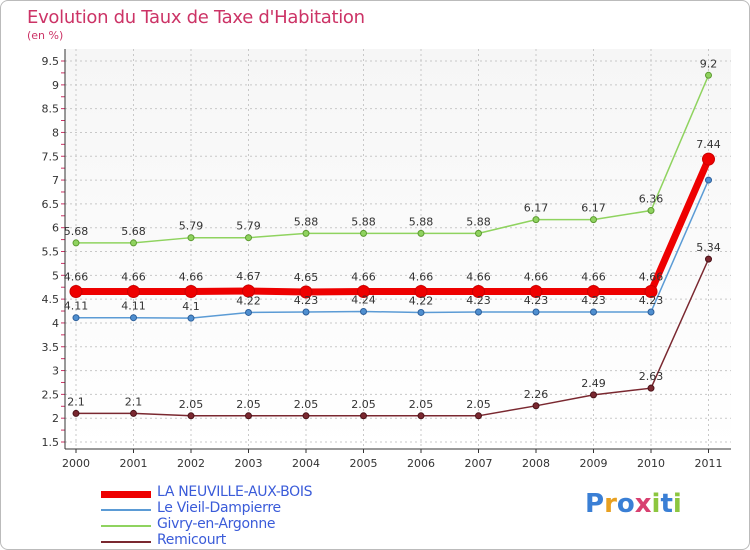 Image resolution: width=750 pixels, height=550 pixels. I want to click on data-label: 5.68, so click(76, 231).